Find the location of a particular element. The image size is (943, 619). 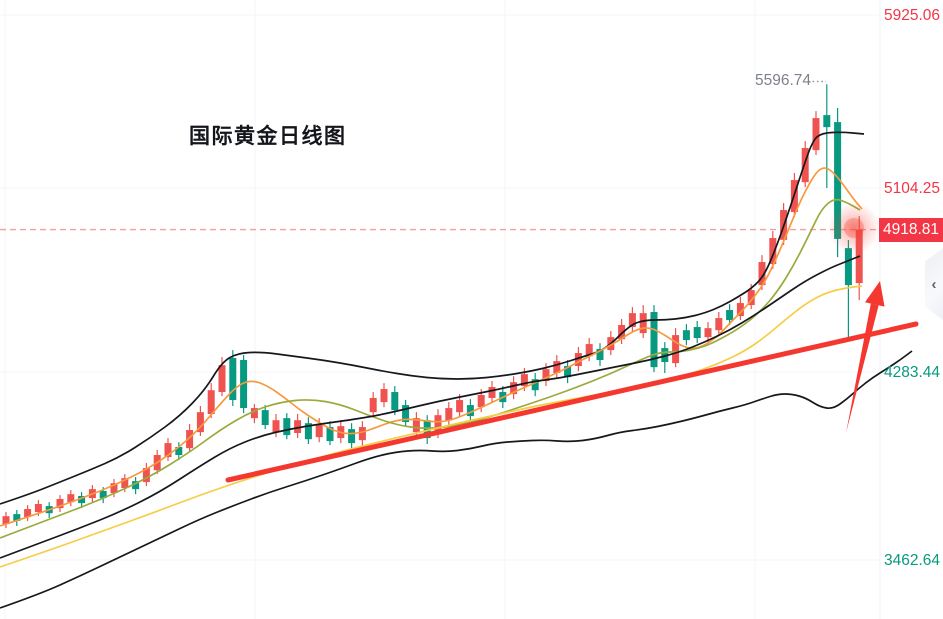

y-axis-tick-label: 5925.06 is located at coordinates (912, 15).